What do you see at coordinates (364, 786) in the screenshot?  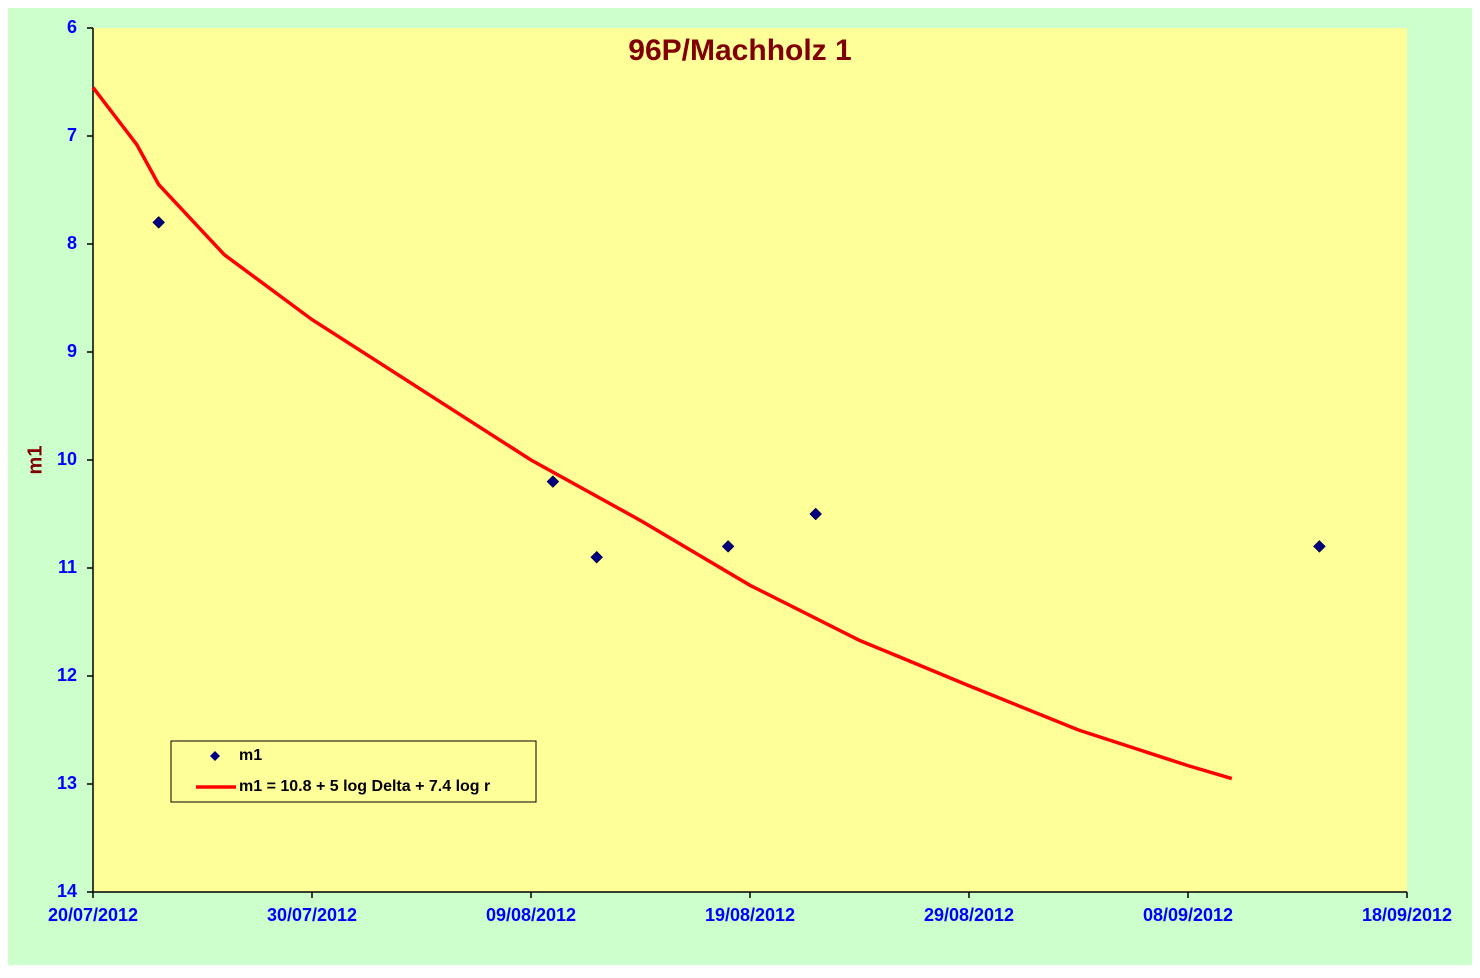 I see `legend-label: m1 = 10.8 + 5 log Delta + 7.4 log r` at bounding box center [364, 786].